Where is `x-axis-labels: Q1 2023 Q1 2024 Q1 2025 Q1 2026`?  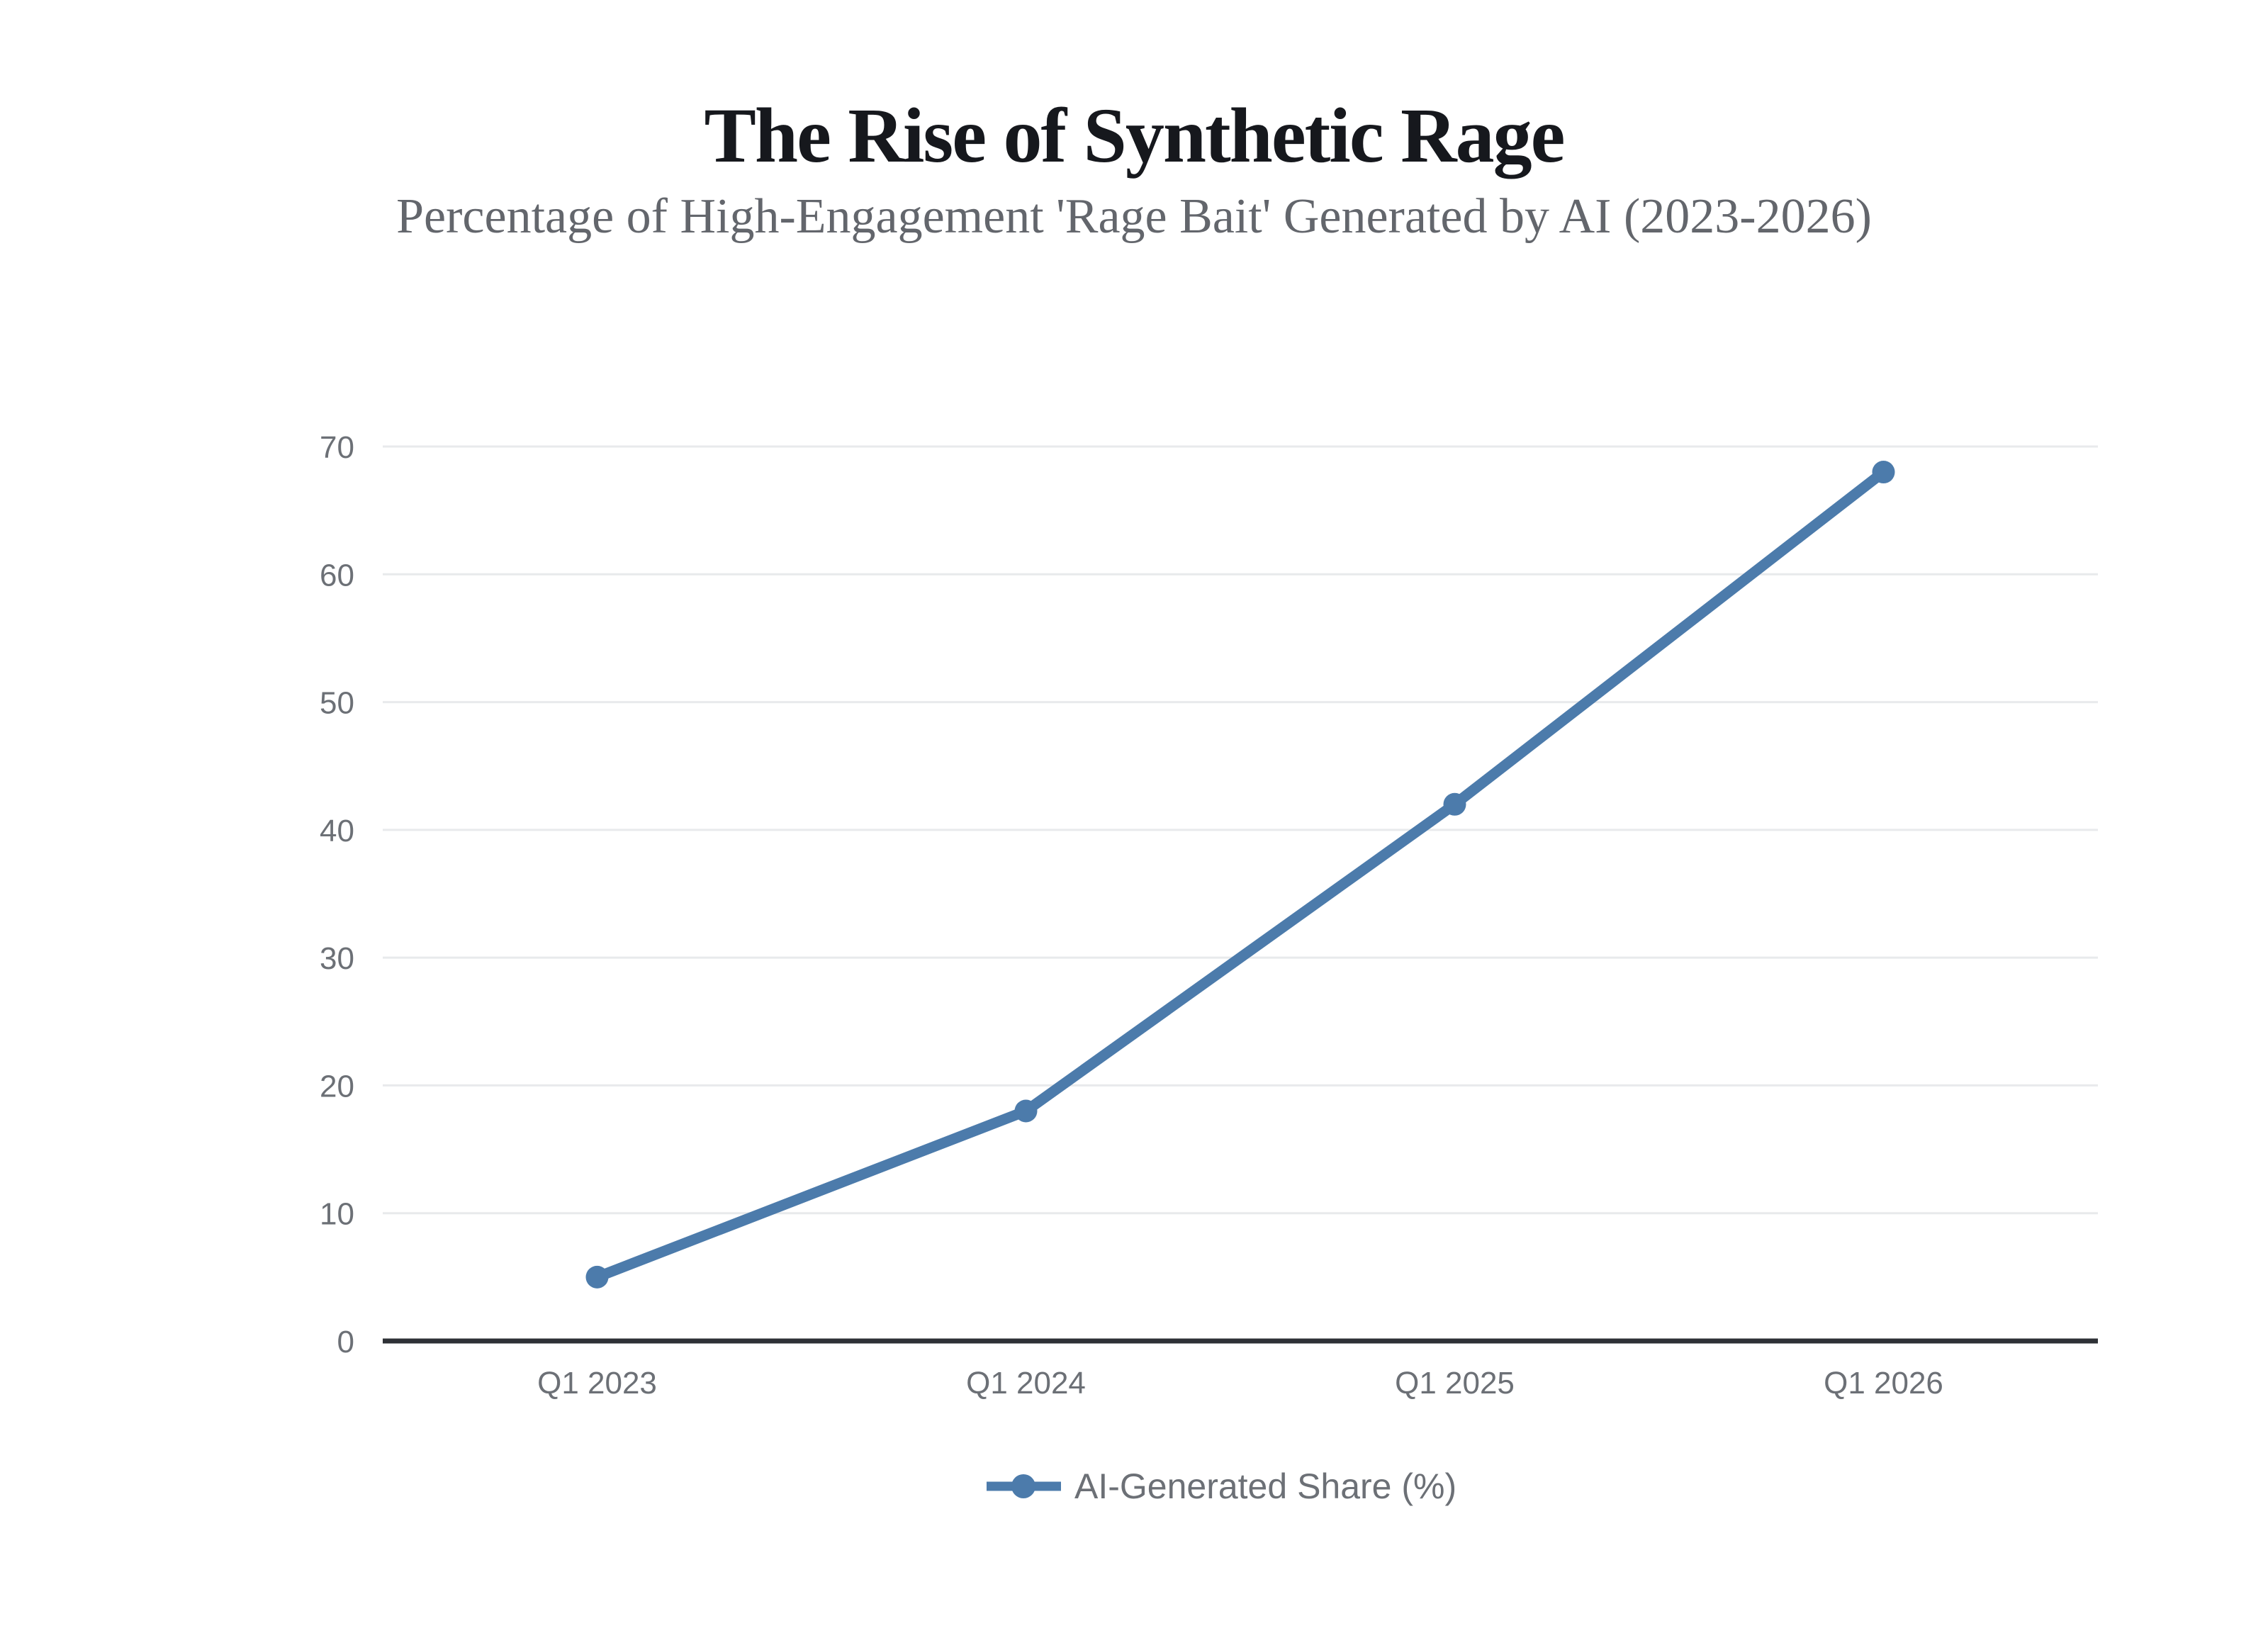
x-axis-labels: Q1 2023 Q1 2024 Q1 2025 Q1 2026 is located at coordinates (1240, 1383).